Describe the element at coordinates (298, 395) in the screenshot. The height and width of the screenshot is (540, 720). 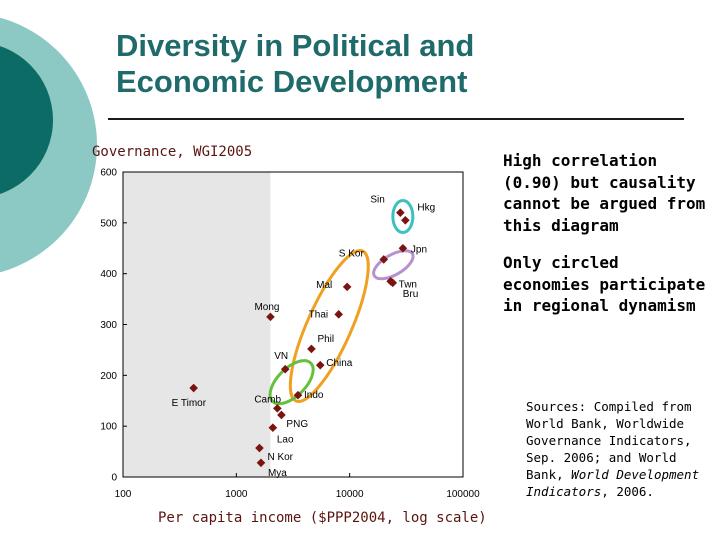
I see `point-indo` at that location.